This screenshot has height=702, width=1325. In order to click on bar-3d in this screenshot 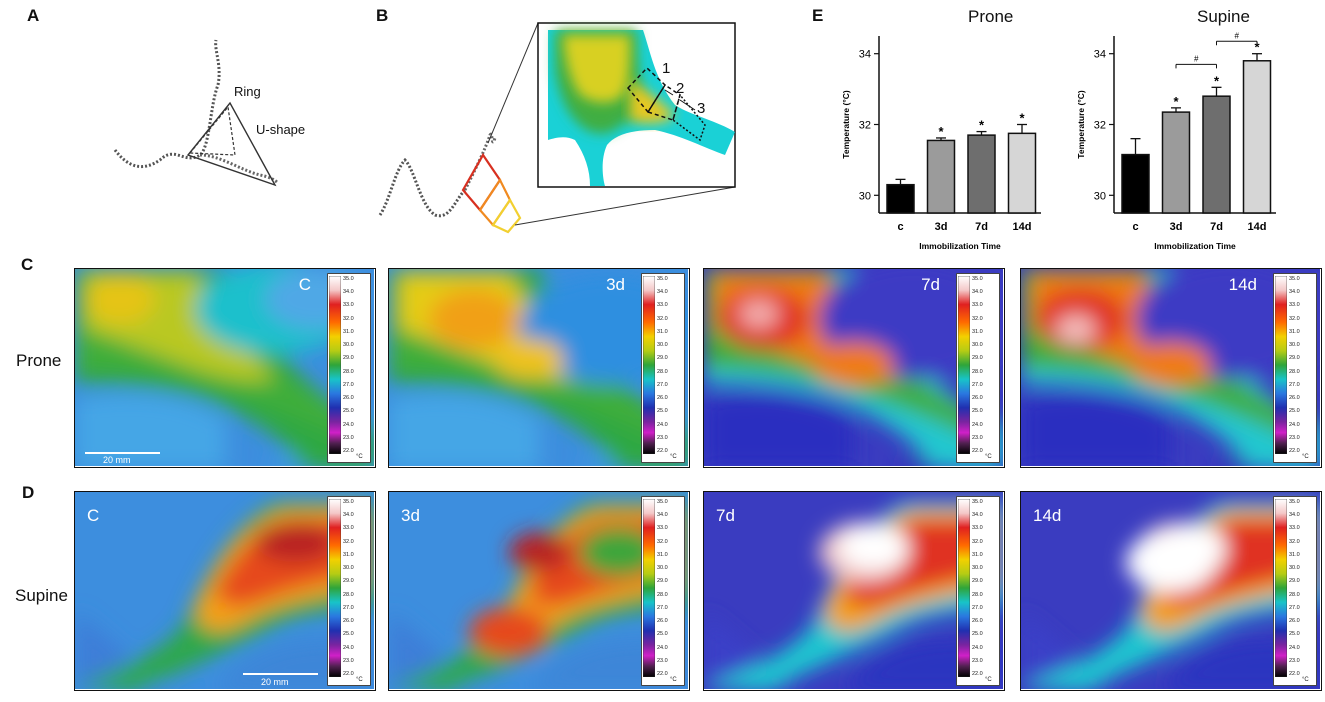, I will do `click(941, 176)`.